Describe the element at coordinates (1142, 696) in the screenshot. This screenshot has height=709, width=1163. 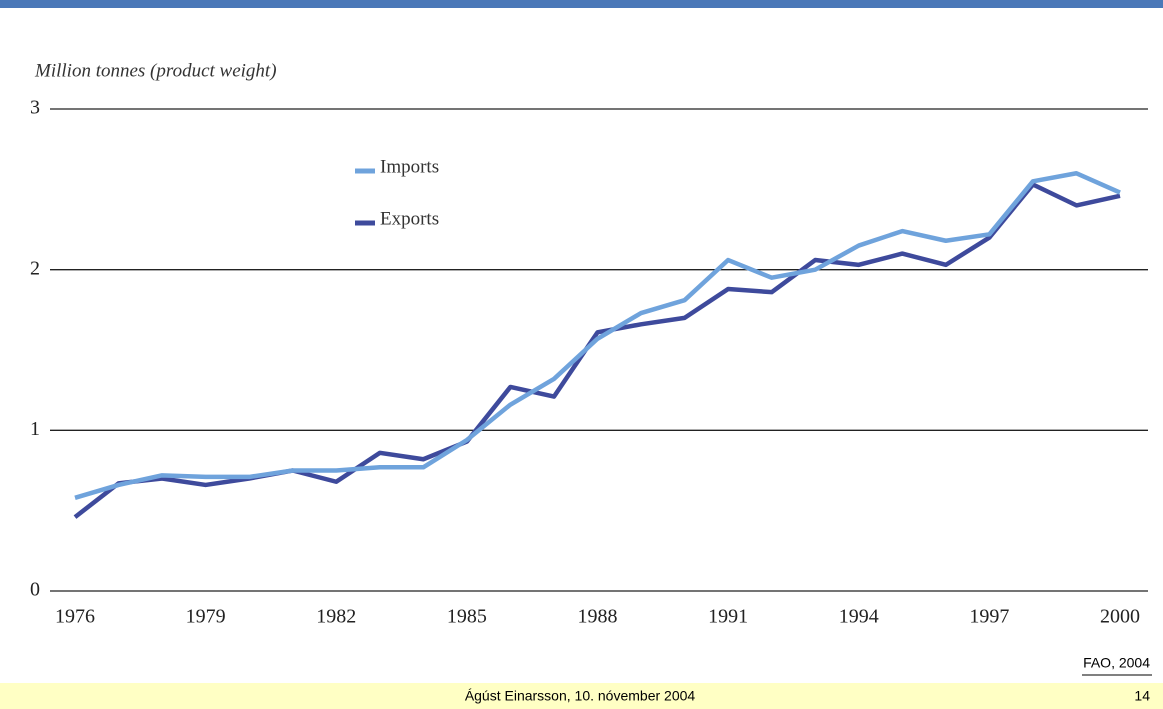
I see `page-number: 14` at that location.